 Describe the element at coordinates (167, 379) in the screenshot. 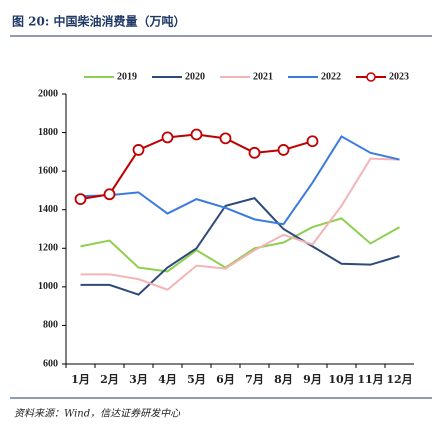

I see `x-tick-label: 4月` at that location.